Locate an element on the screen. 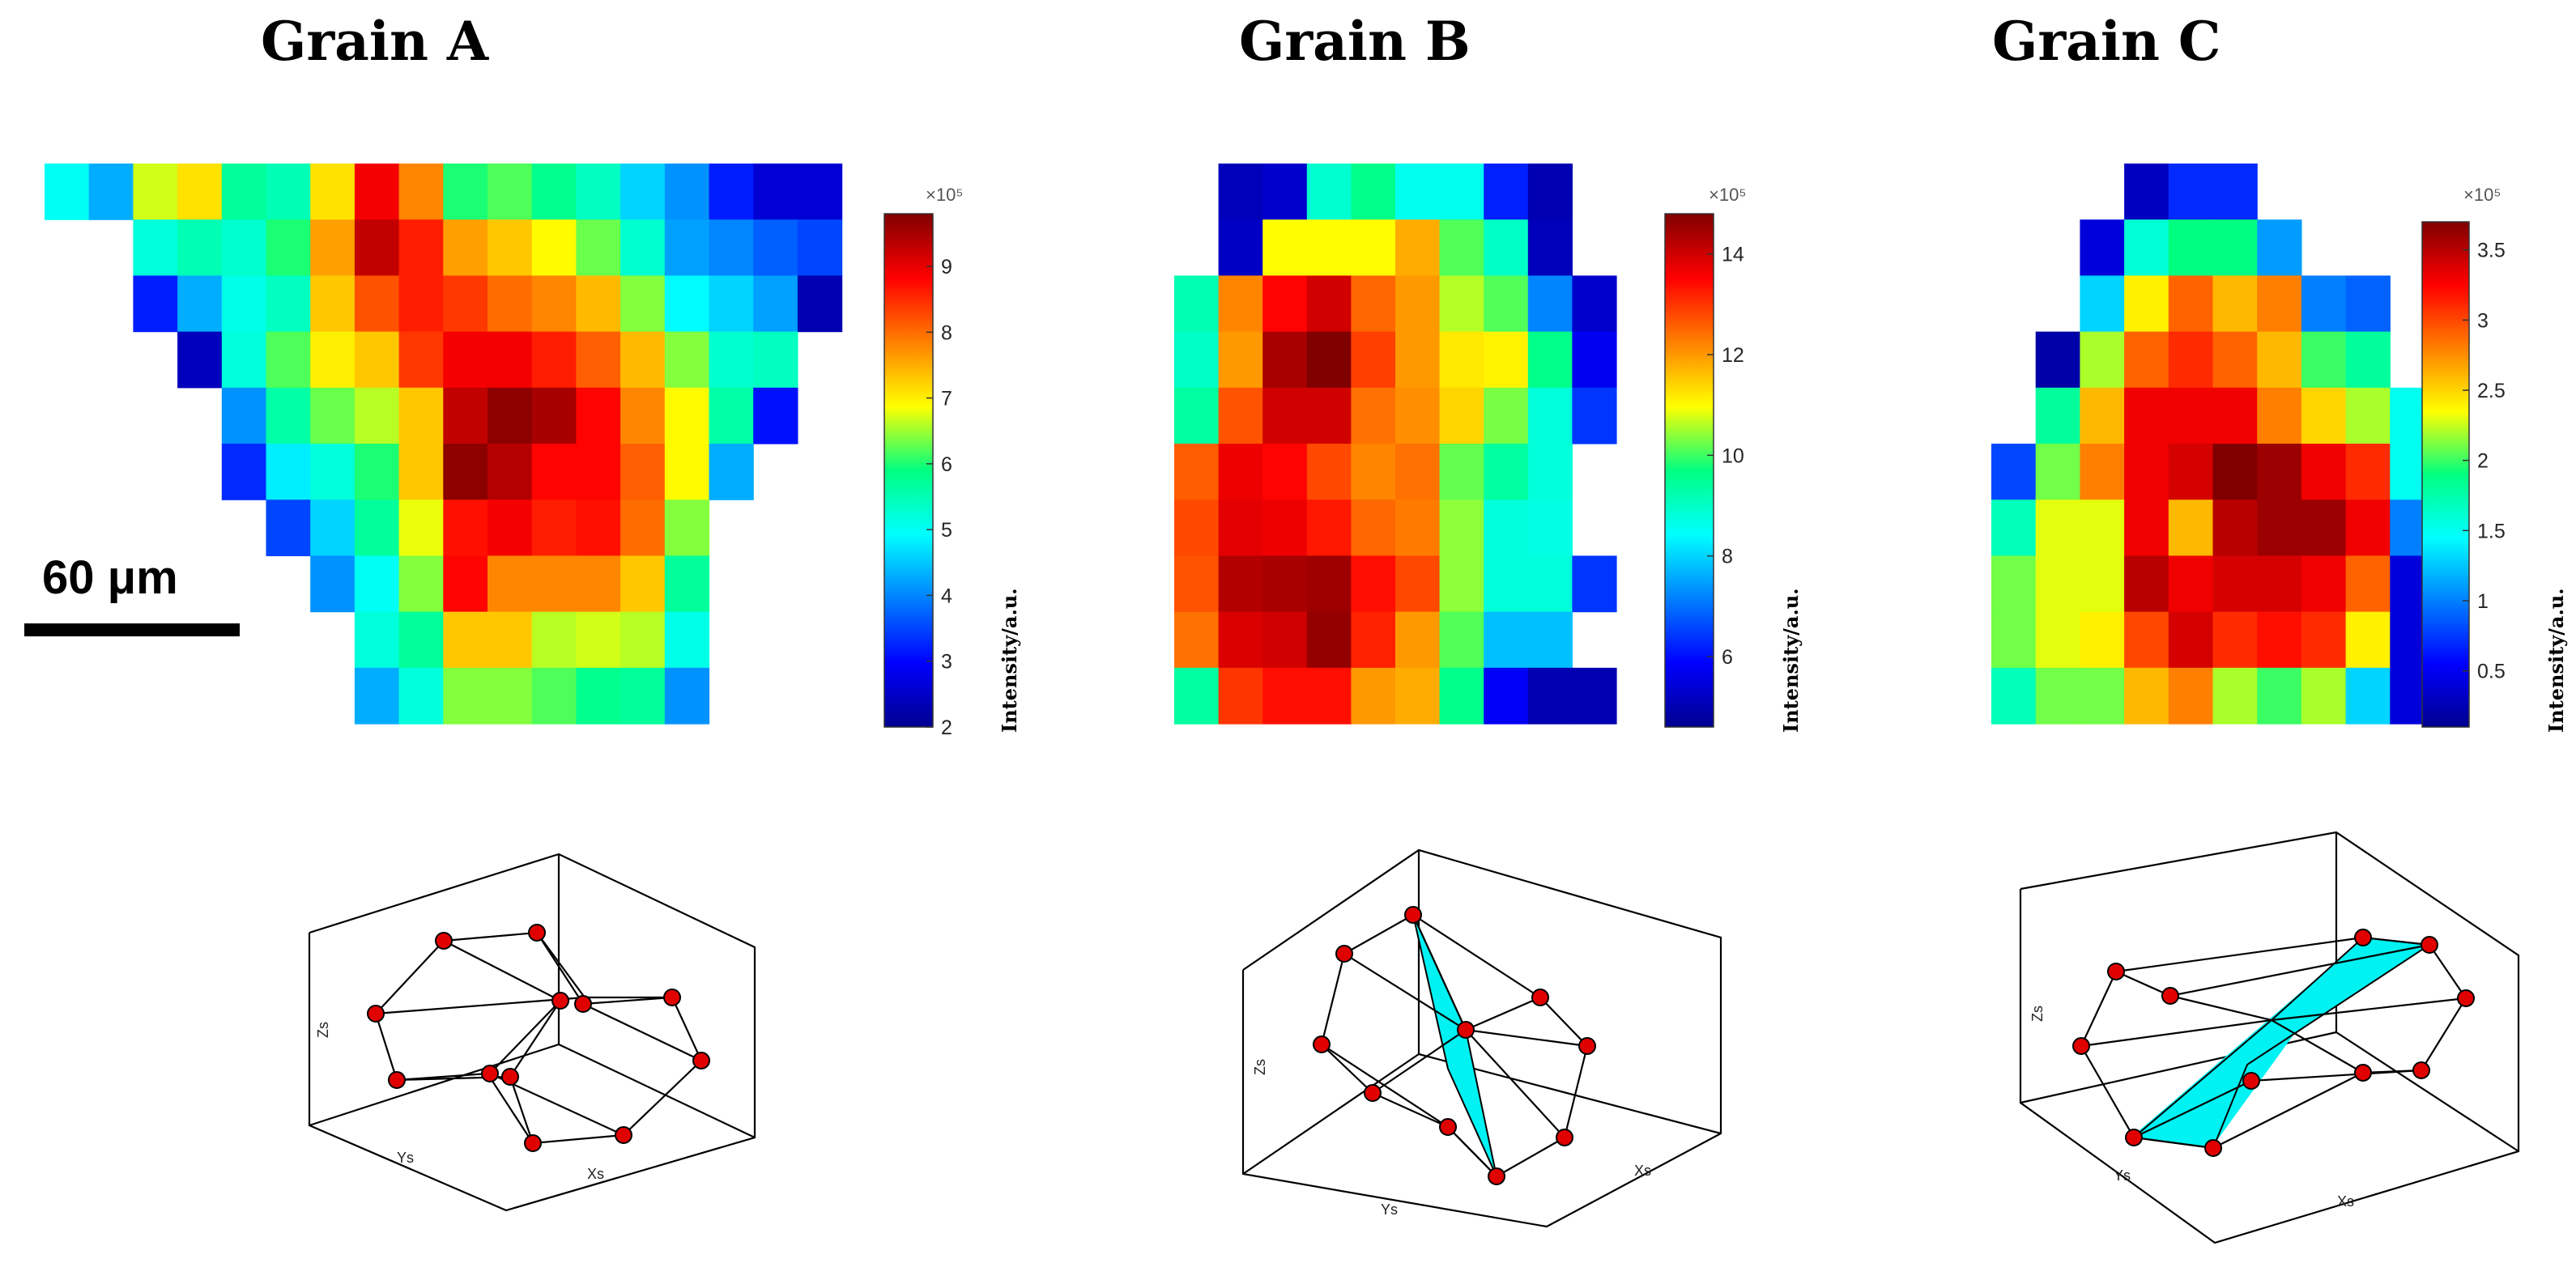  axis-label-x: Xs is located at coordinates (595, 1174).